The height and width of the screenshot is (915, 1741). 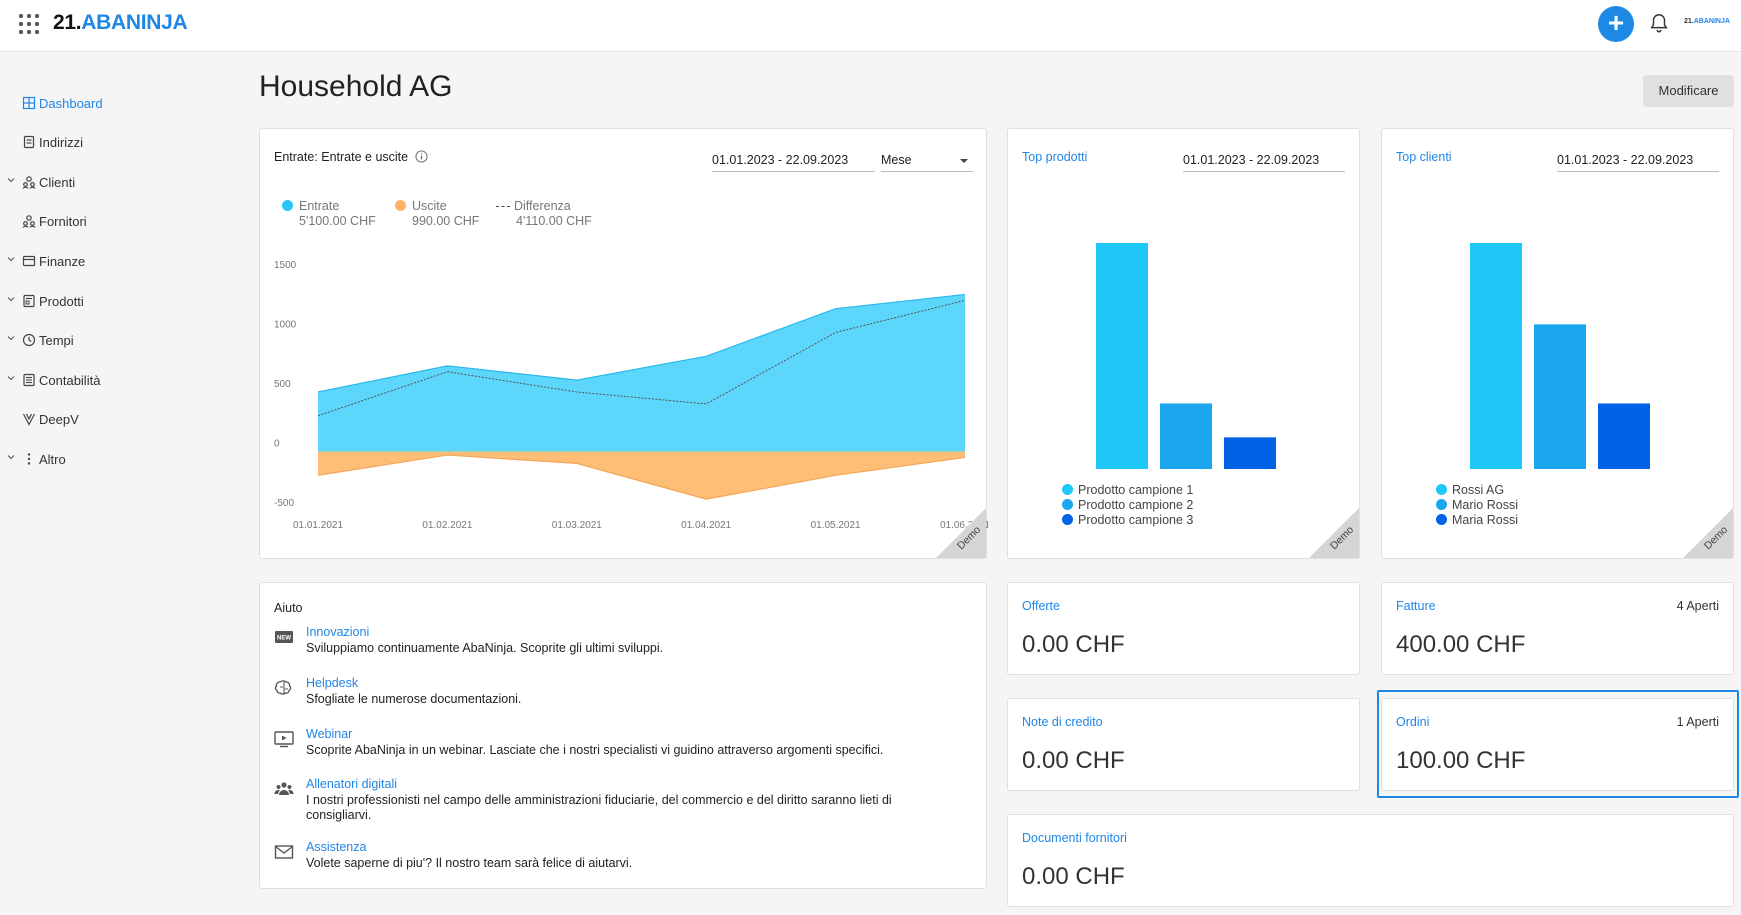 I want to click on legend-value: 5'100.00 CHF, so click(x=337, y=221).